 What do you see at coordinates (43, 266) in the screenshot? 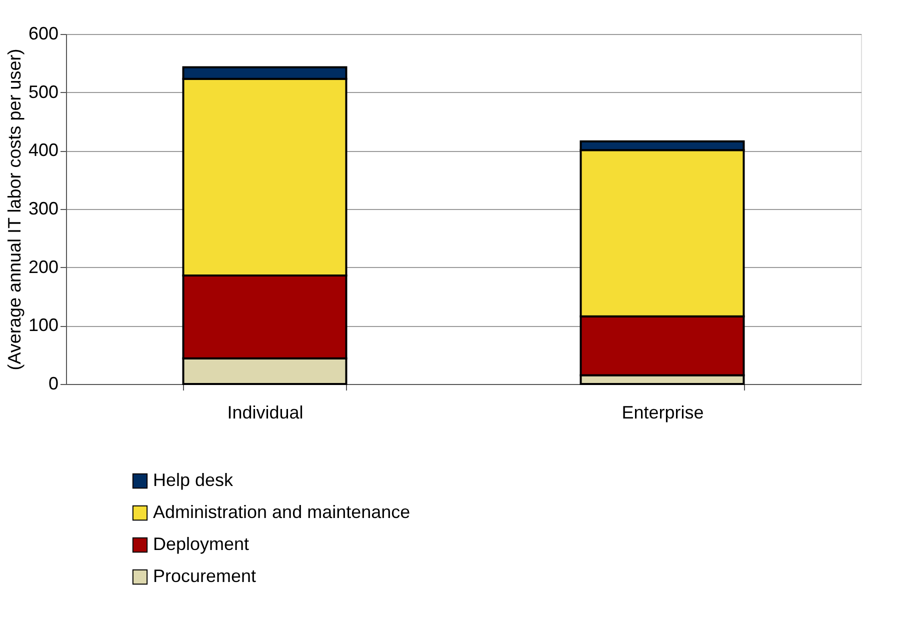
I see `y-tick-label: 200` at bounding box center [43, 266].